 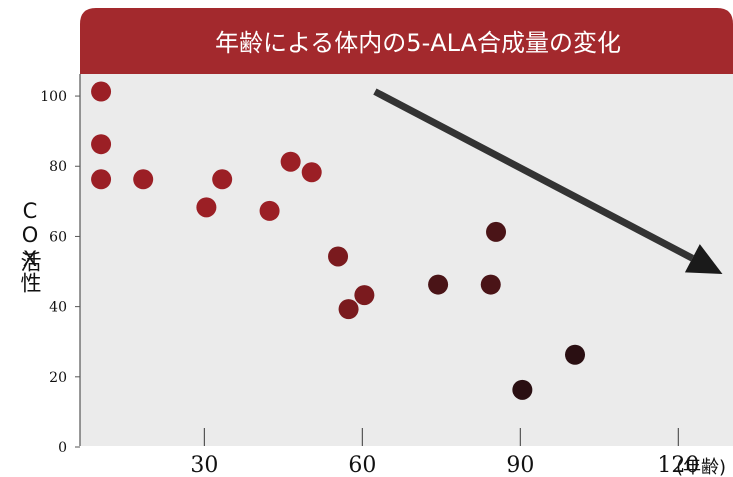 I want to click on title-banner, so click(x=406, y=41).